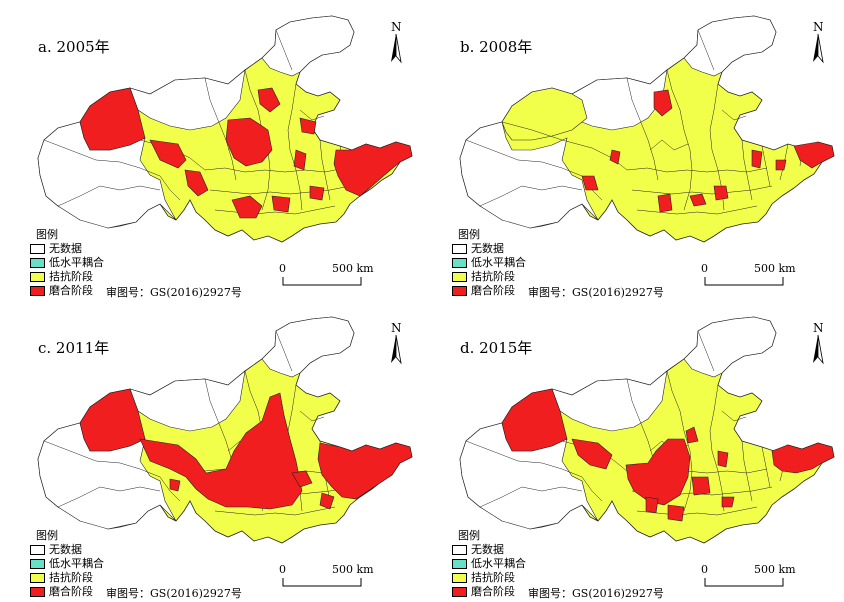 The height and width of the screenshot is (602, 844). What do you see at coordinates (496, 348) in the screenshot?
I see `panel-title: d. 2015年` at bounding box center [496, 348].